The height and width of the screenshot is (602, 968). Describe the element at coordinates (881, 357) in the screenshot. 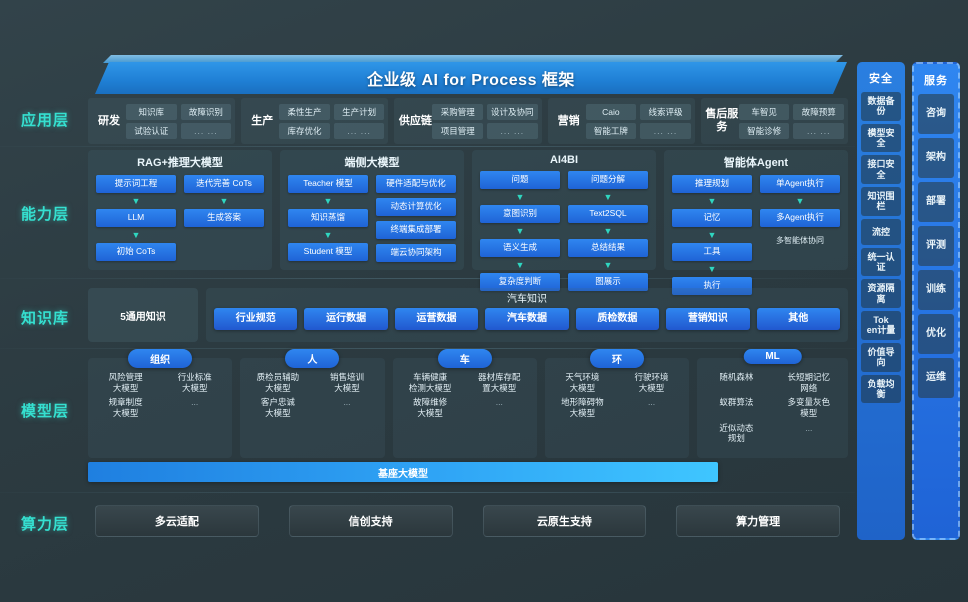

I see `security-rail-item: 价值导向` at that location.